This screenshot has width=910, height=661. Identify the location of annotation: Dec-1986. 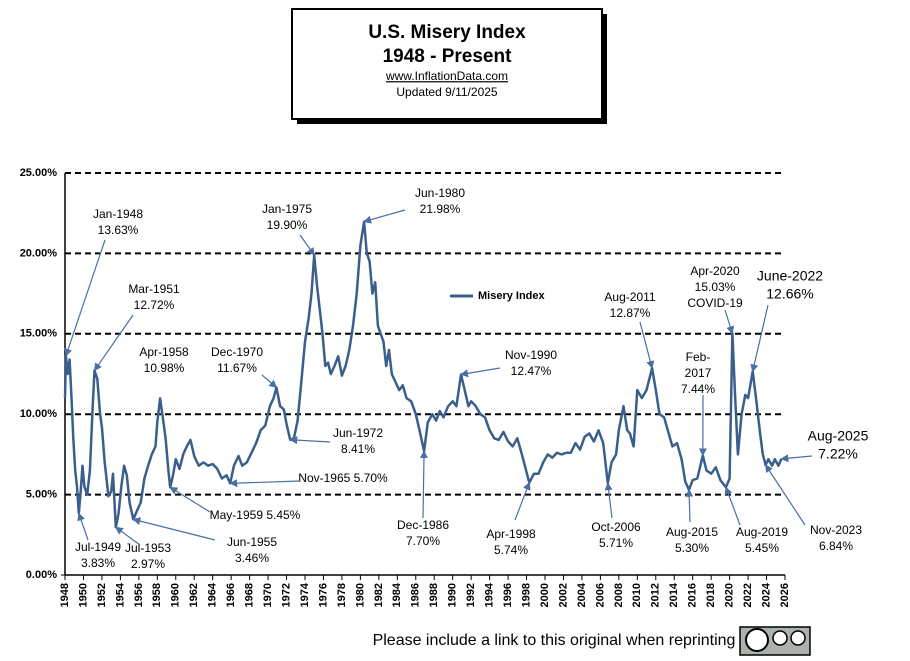
(423, 525).